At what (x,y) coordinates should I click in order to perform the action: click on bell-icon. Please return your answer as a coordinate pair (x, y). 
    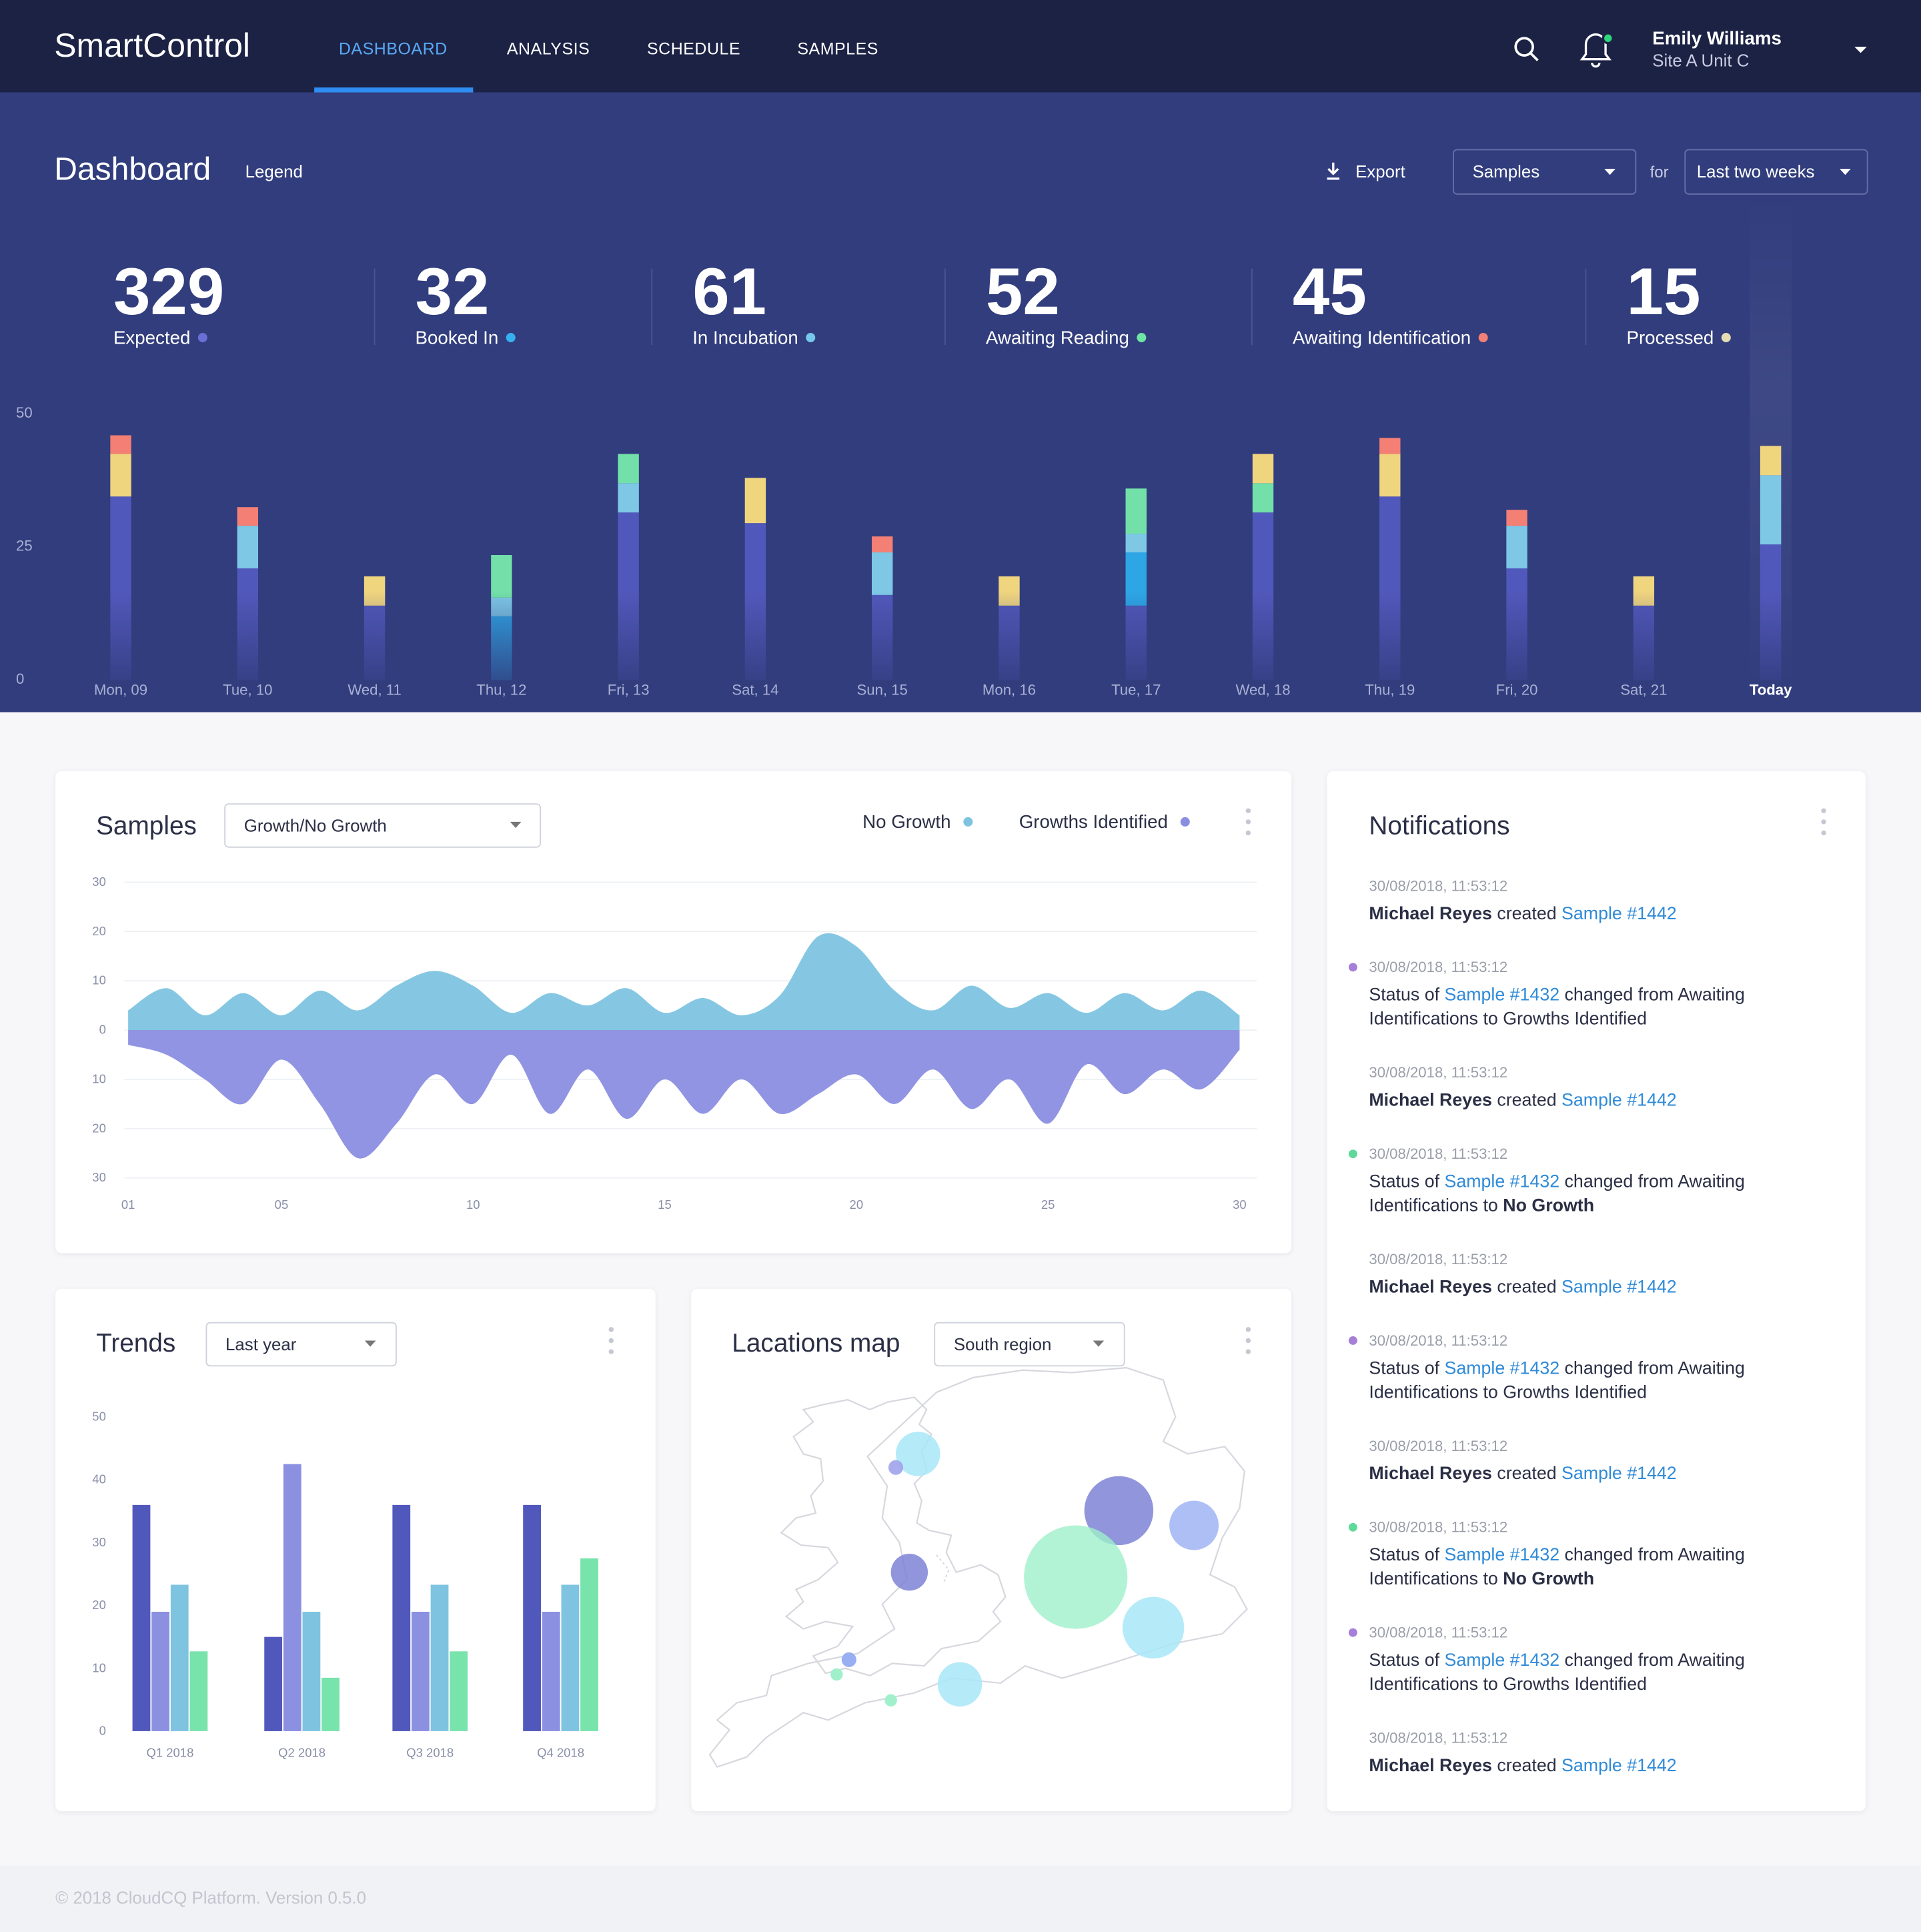
    Looking at the image, I should click on (1596, 50).